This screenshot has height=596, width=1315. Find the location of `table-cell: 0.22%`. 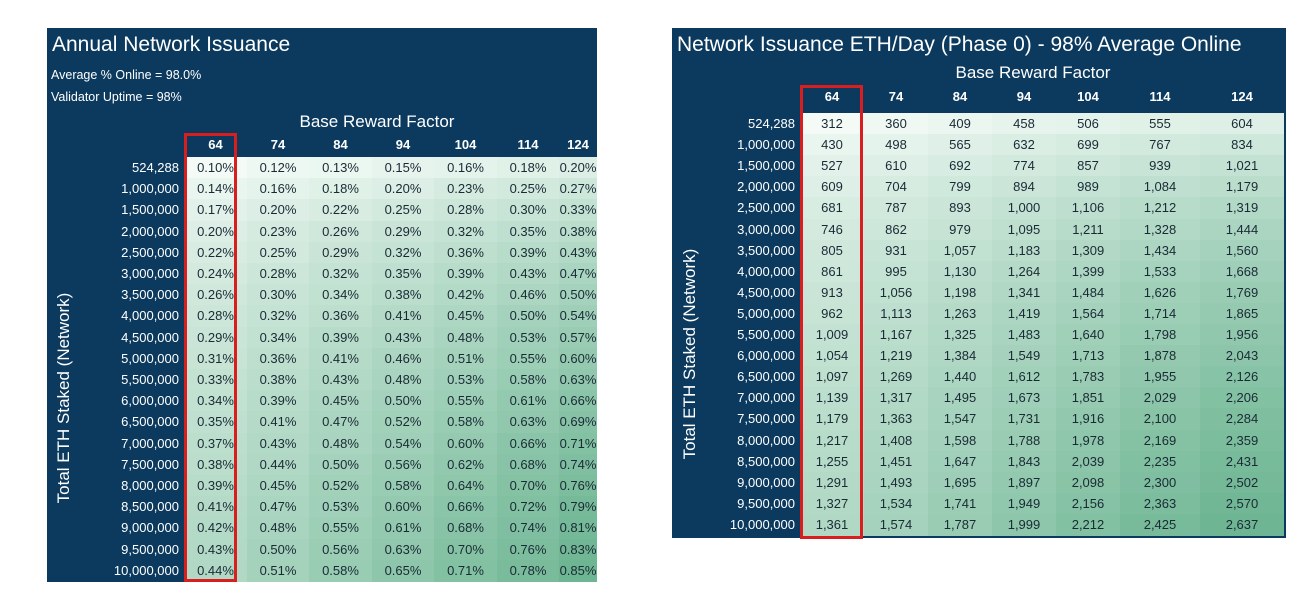

table-cell: 0.22% is located at coordinates (215, 252).